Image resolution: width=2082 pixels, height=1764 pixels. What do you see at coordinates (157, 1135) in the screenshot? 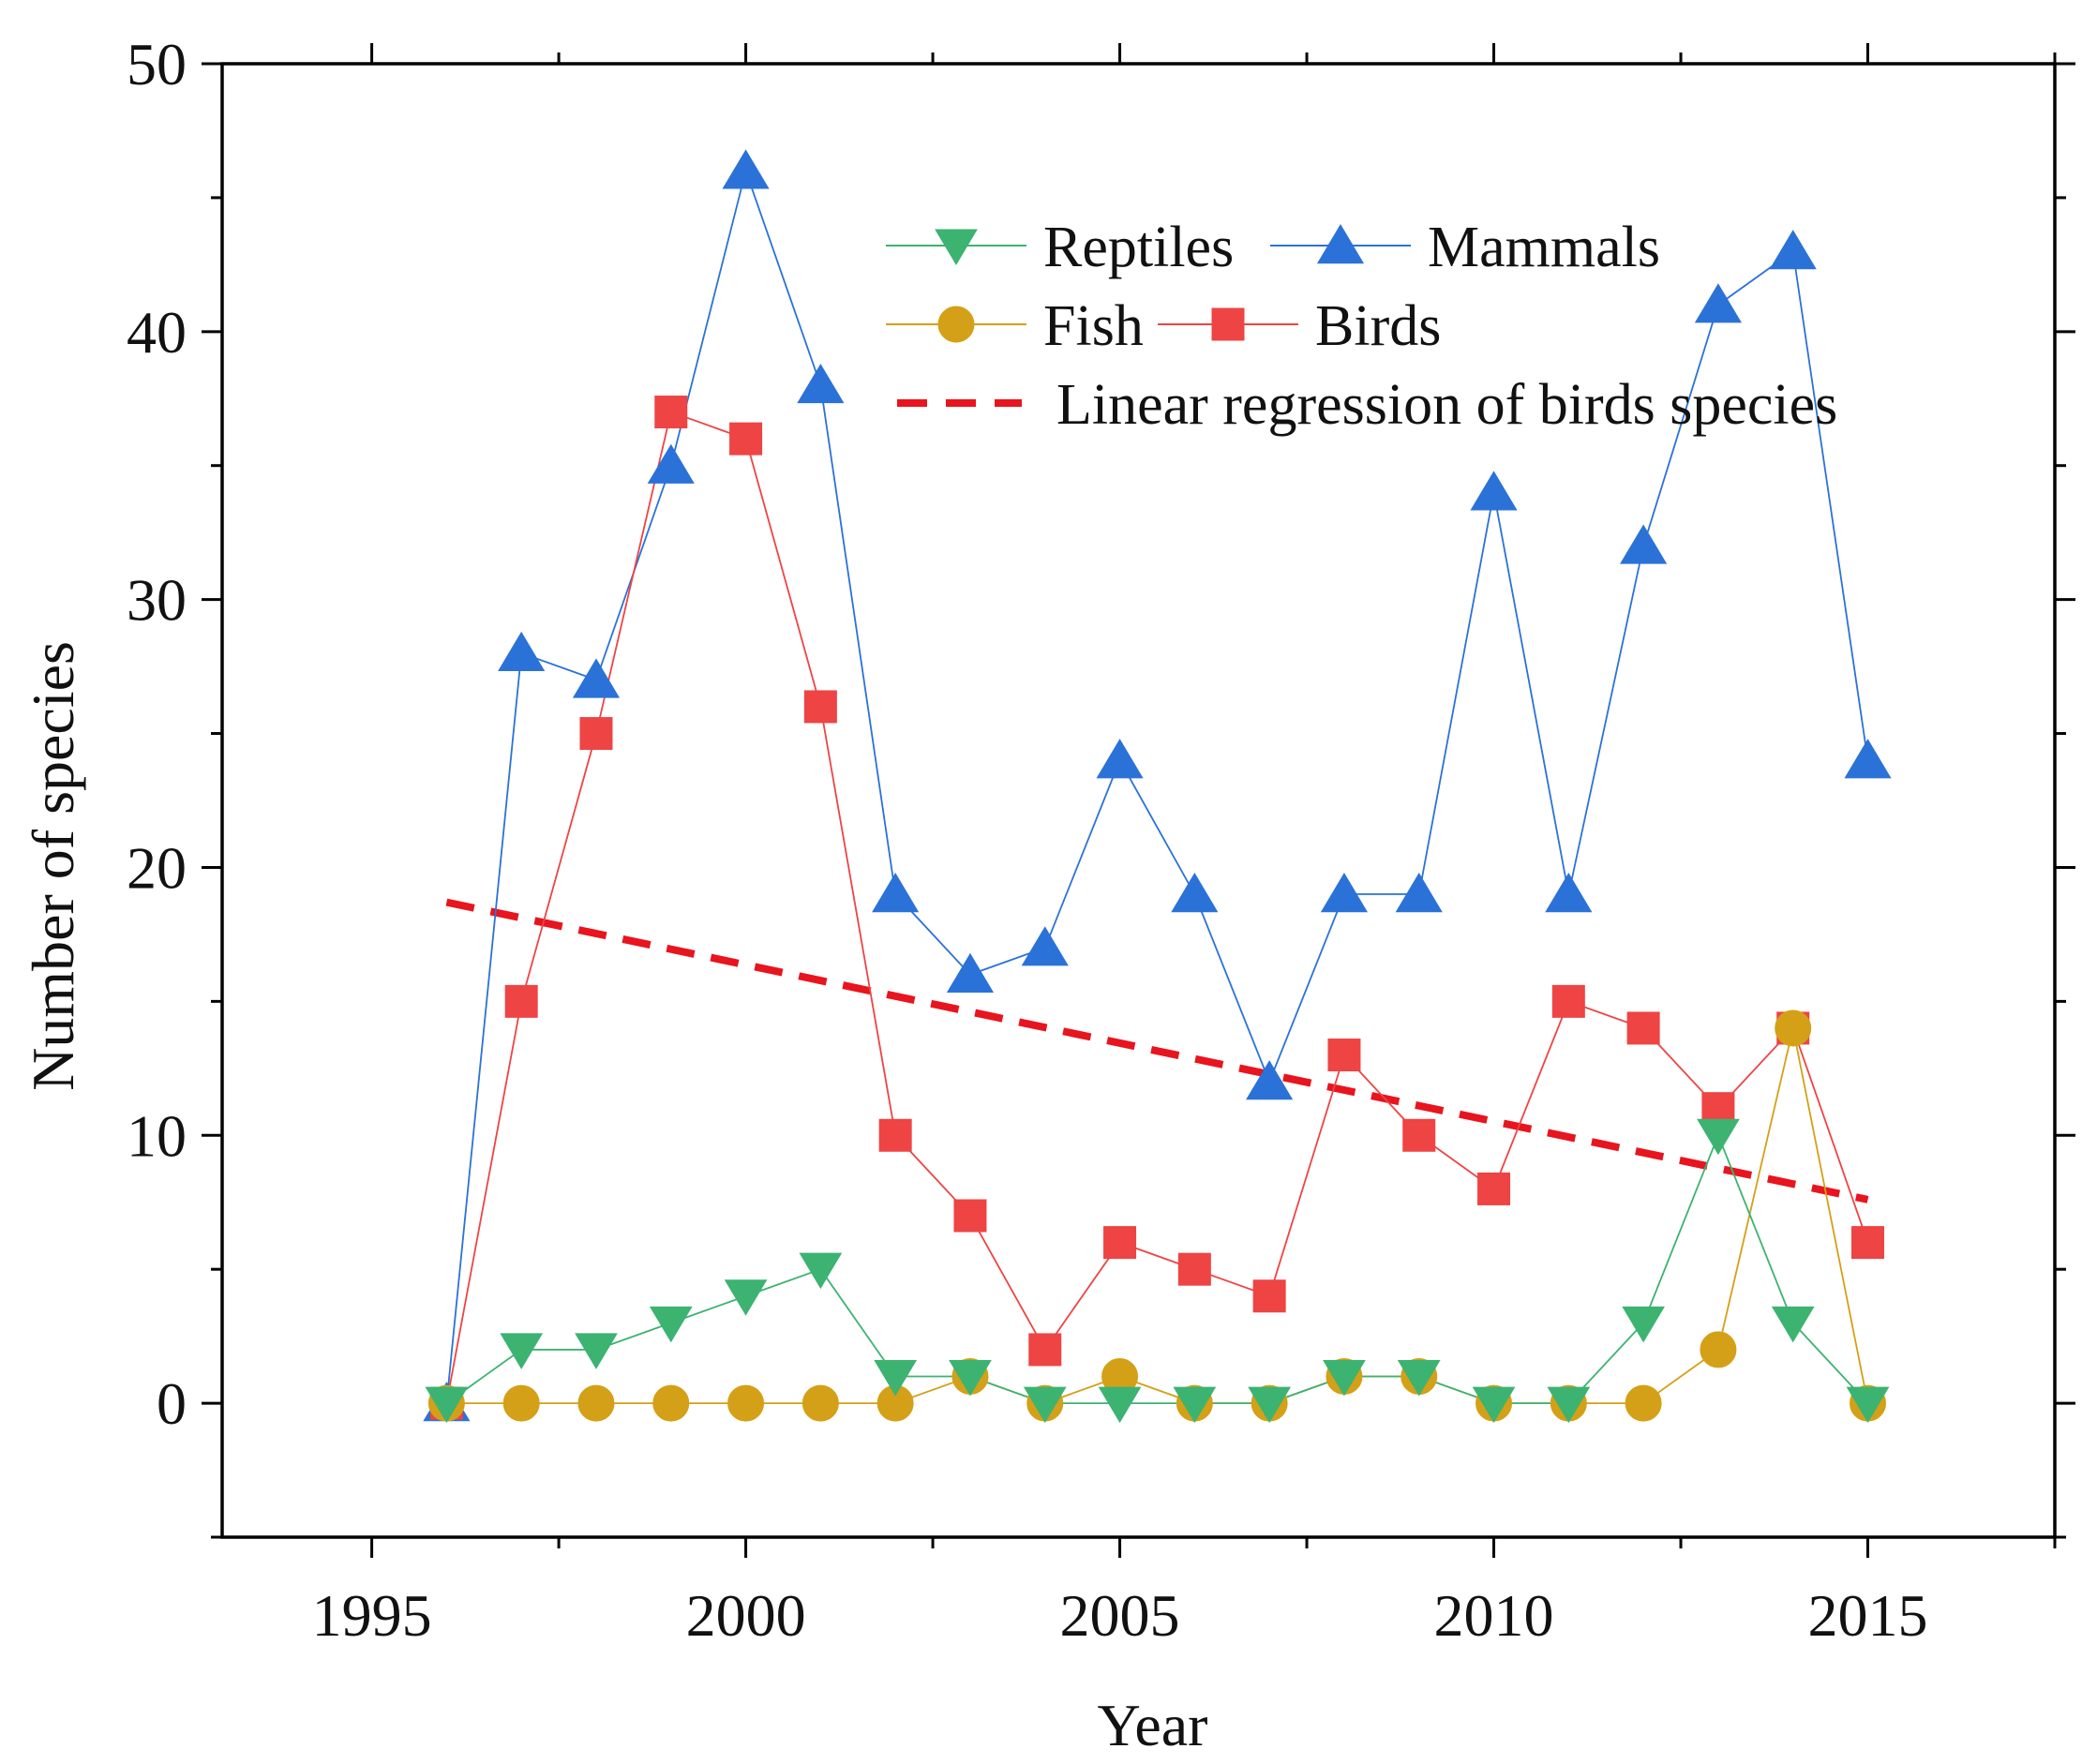
I see `y-tick-label: 10` at bounding box center [157, 1135].